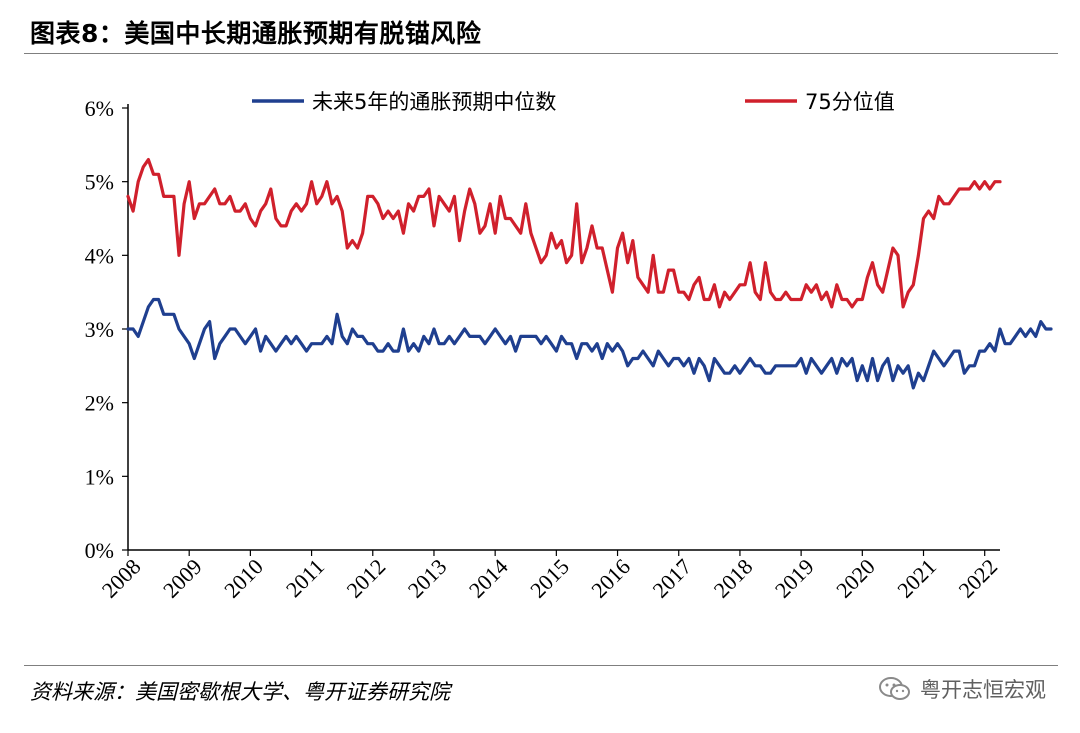 The width and height of the screenshot is (1080, 733). Describe the element at coordinates (305, 578) in the screenshot. I see `x-tick-label: 2011` at that location.